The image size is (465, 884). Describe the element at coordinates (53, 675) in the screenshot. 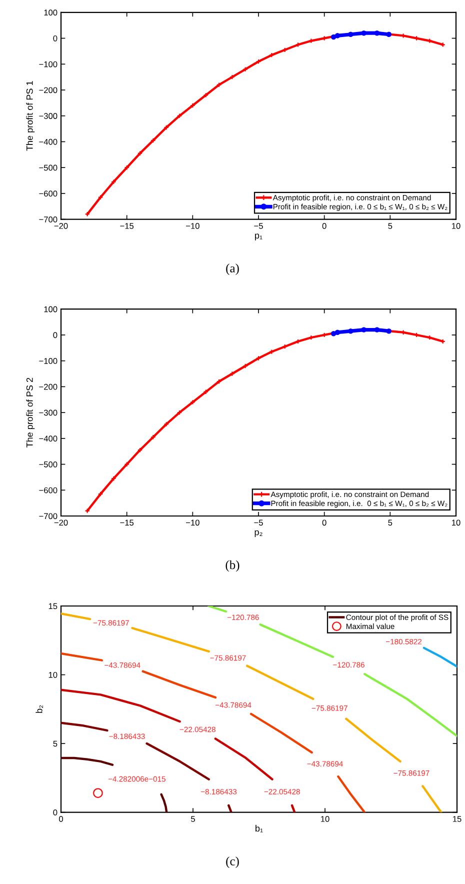

I see `y-tick-label: 10` at that location.